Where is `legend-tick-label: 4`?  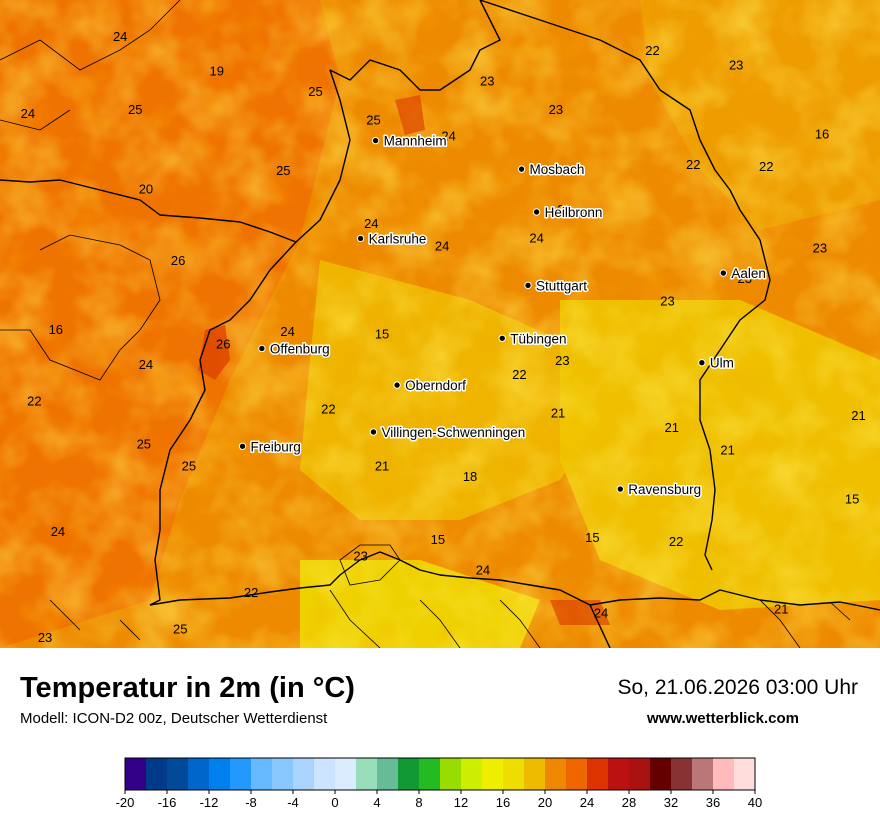 legend-tick-label: 4 is located at coordinates (376, 802).